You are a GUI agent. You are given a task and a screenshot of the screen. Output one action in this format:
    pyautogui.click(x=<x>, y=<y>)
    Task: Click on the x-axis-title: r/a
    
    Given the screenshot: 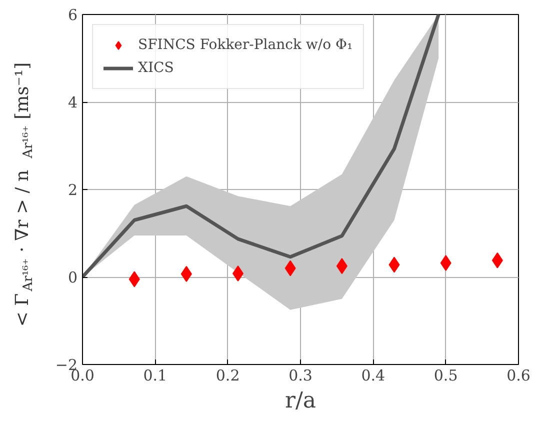 What is the action you would take?
    pyautogui.click(x=300, y=401)
    